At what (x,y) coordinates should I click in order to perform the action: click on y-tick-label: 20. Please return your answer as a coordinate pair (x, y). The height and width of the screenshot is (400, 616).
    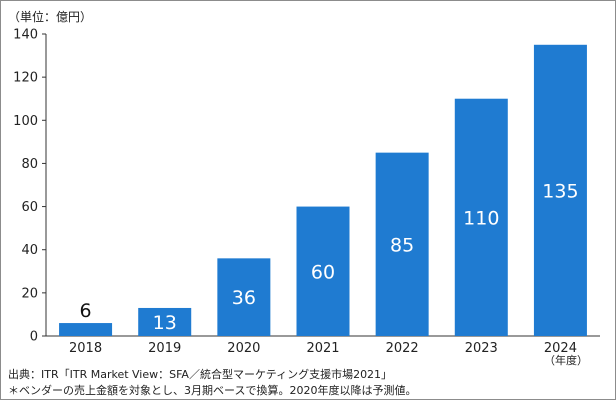
    Looking at the image, I should click on (29, 293).